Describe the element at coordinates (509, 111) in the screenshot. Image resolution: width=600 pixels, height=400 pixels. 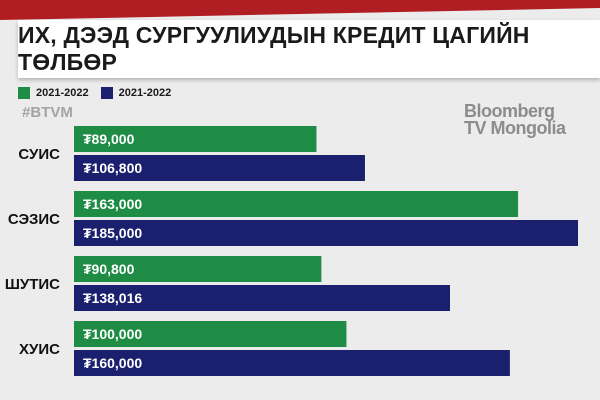
I see `logo-line-1: Bloomberg` at that location.